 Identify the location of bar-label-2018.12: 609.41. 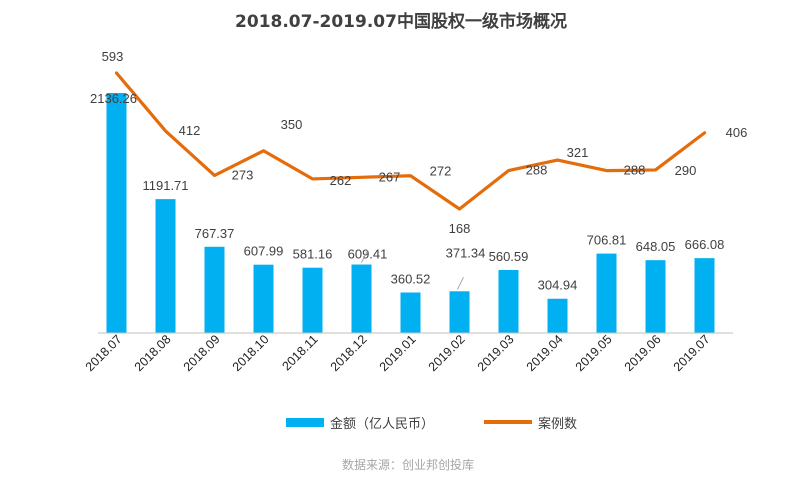
(368, 254).